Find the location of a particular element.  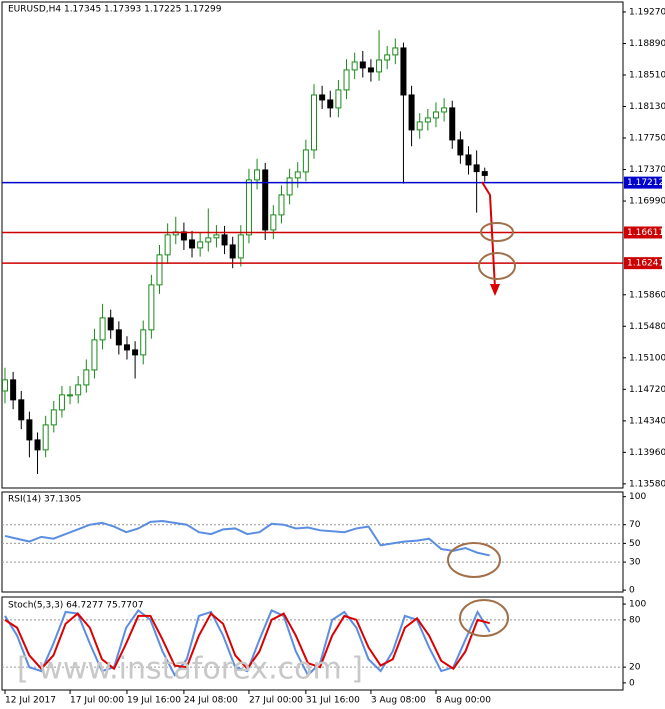

annotations is located at coordinates (481, 409).